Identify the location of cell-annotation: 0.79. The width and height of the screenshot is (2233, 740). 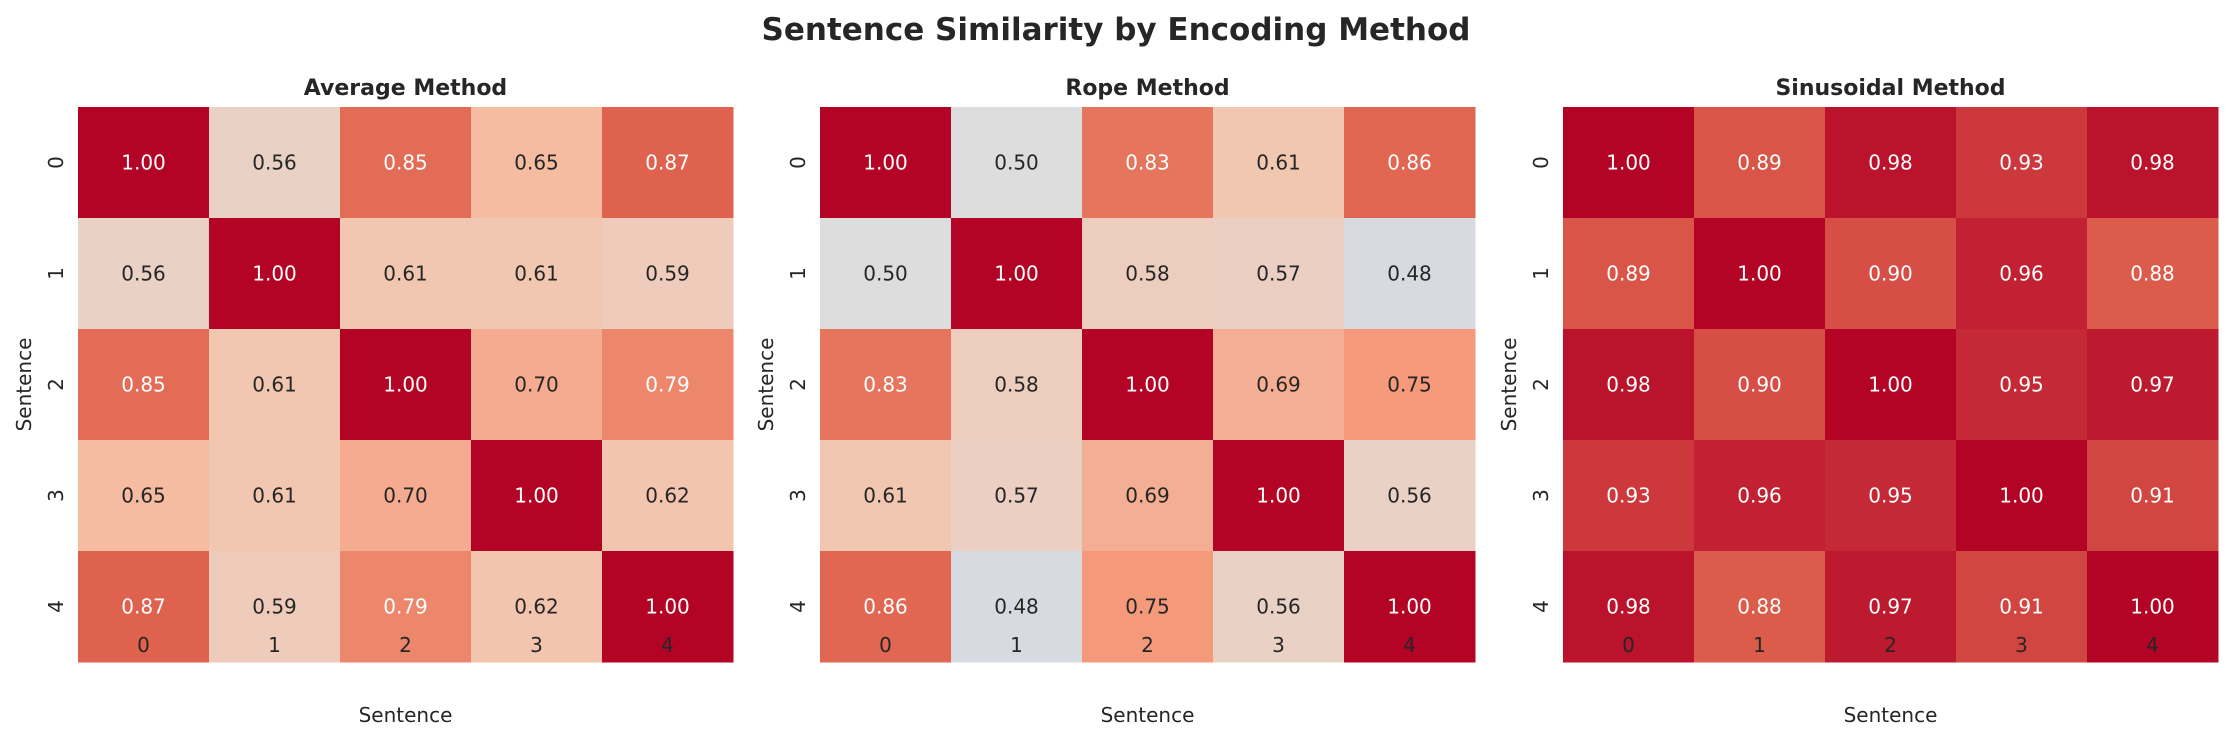
(405, 607).